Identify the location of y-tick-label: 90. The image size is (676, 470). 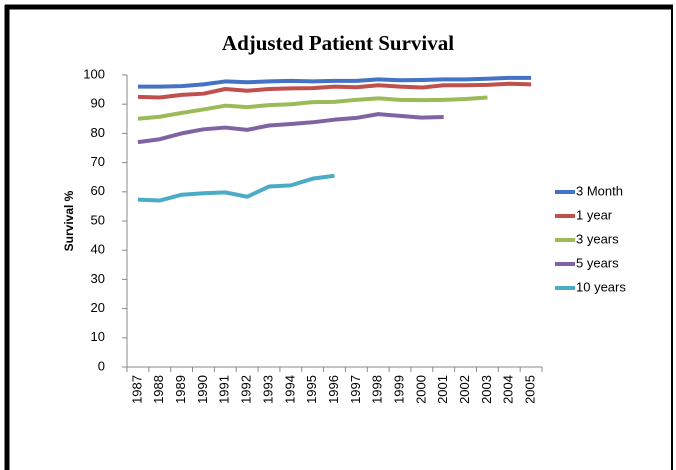
(98, 103).